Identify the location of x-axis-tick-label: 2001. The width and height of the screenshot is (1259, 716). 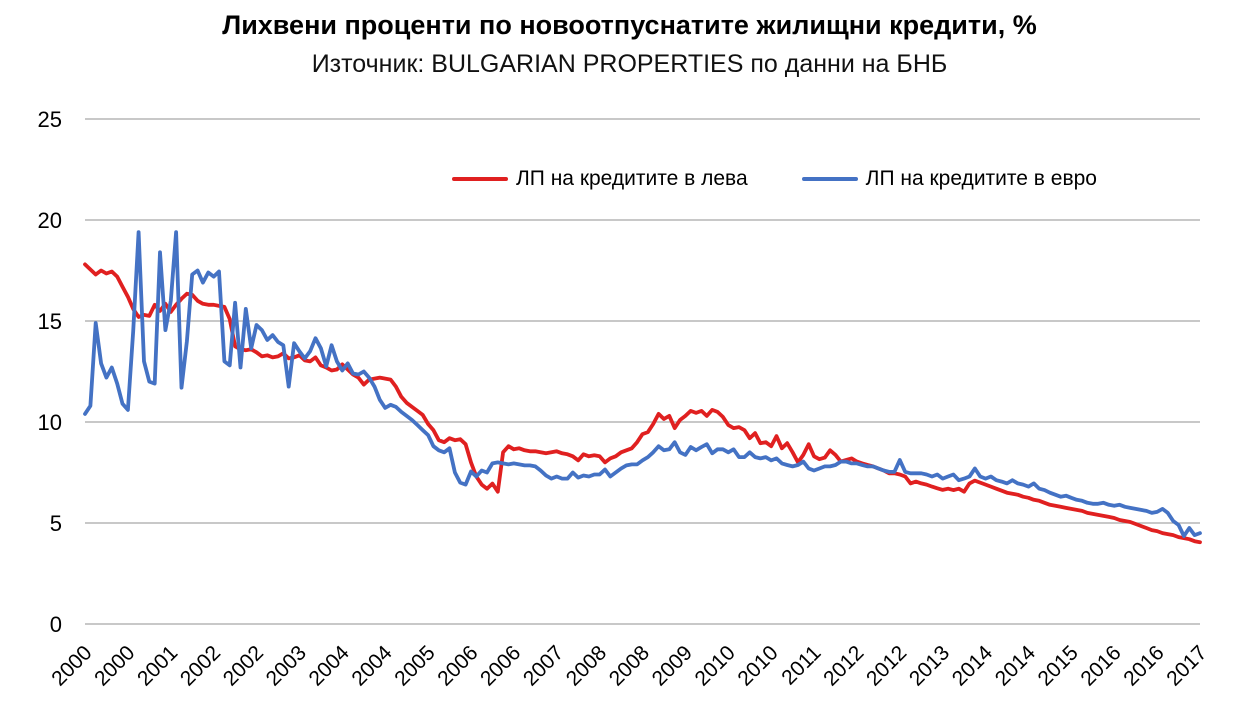
(157, 665).